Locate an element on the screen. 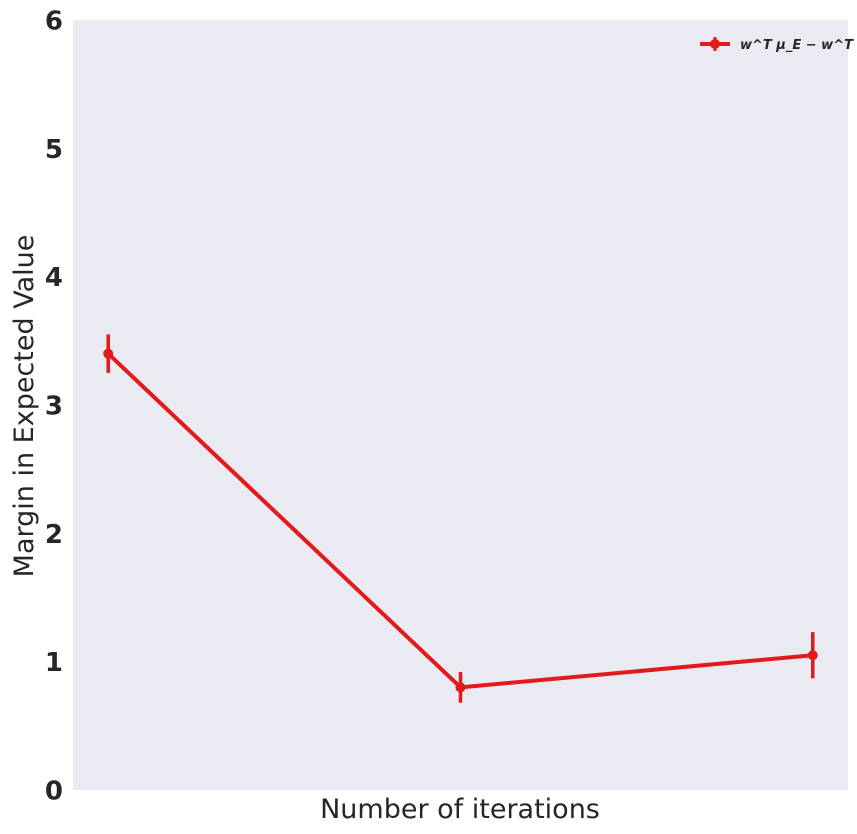  y-tick-label: 2 is located at coordinates (54, 535).